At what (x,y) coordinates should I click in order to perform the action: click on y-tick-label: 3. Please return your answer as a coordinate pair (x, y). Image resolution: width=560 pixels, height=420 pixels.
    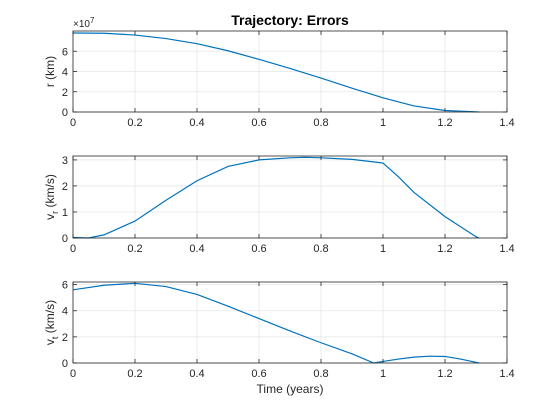
    Looking at the image, I should click on (65, 161).